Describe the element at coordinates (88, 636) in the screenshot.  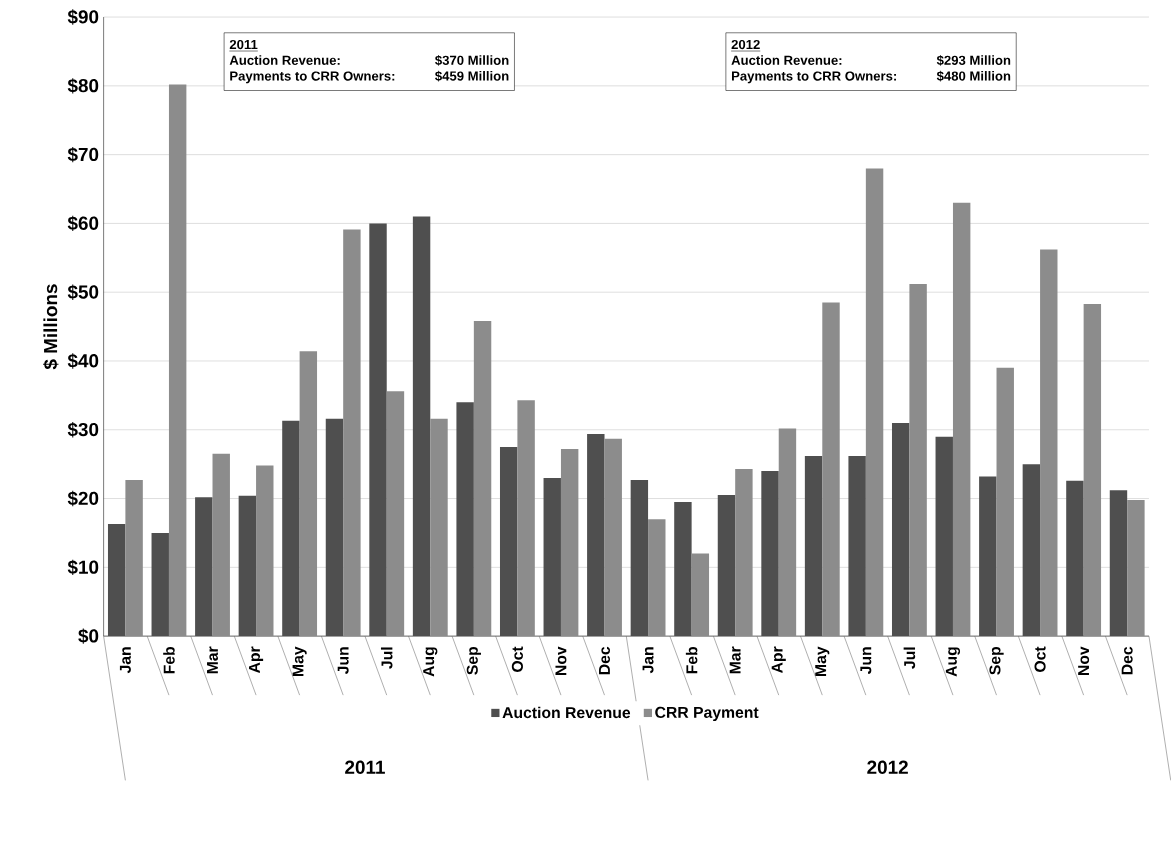
I see `y-tick-label: $0` at that location.